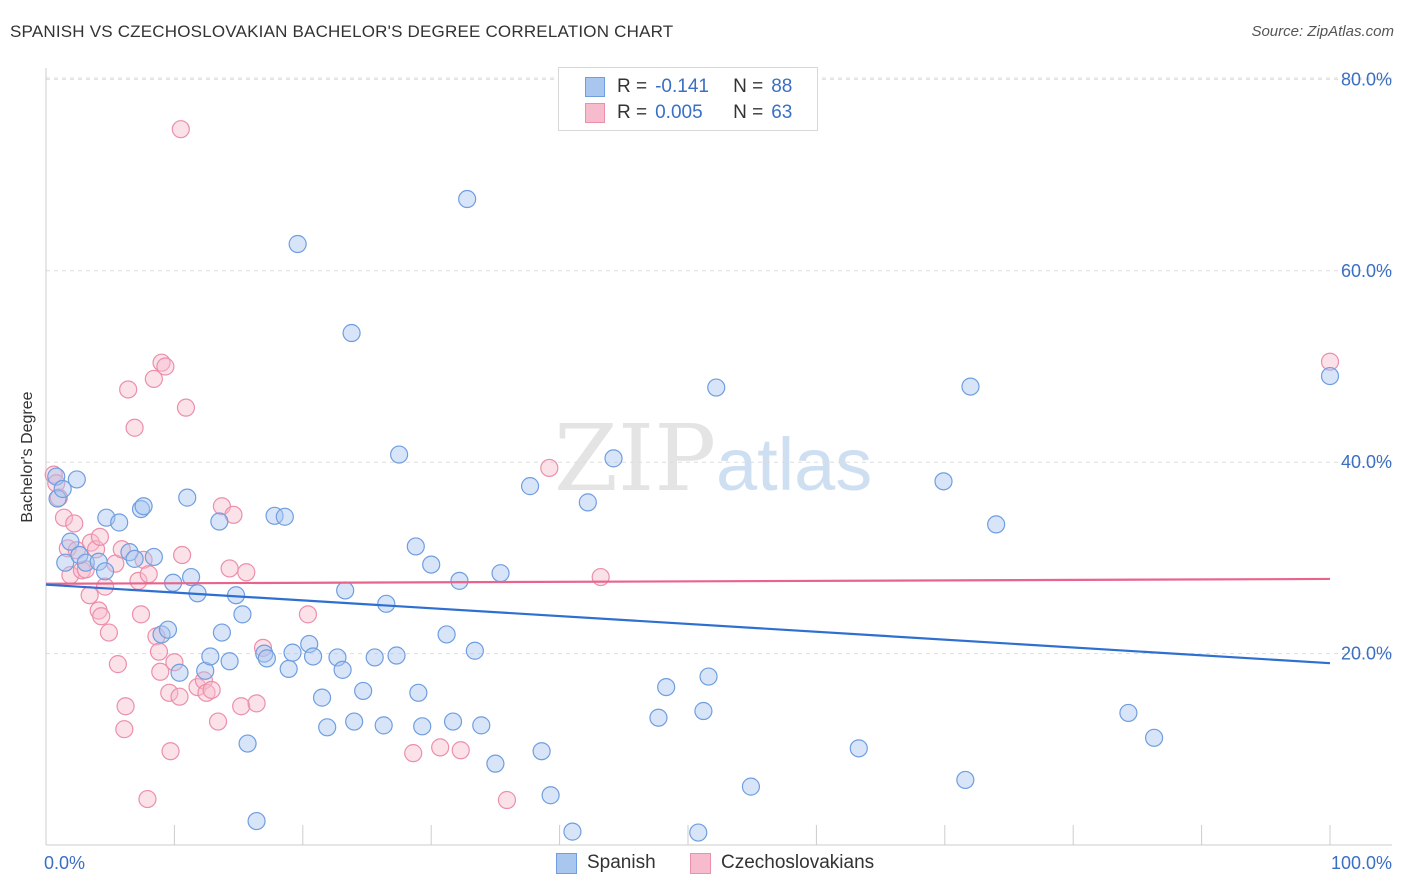  I want to click on spanish-swatch, so click(595, 87).